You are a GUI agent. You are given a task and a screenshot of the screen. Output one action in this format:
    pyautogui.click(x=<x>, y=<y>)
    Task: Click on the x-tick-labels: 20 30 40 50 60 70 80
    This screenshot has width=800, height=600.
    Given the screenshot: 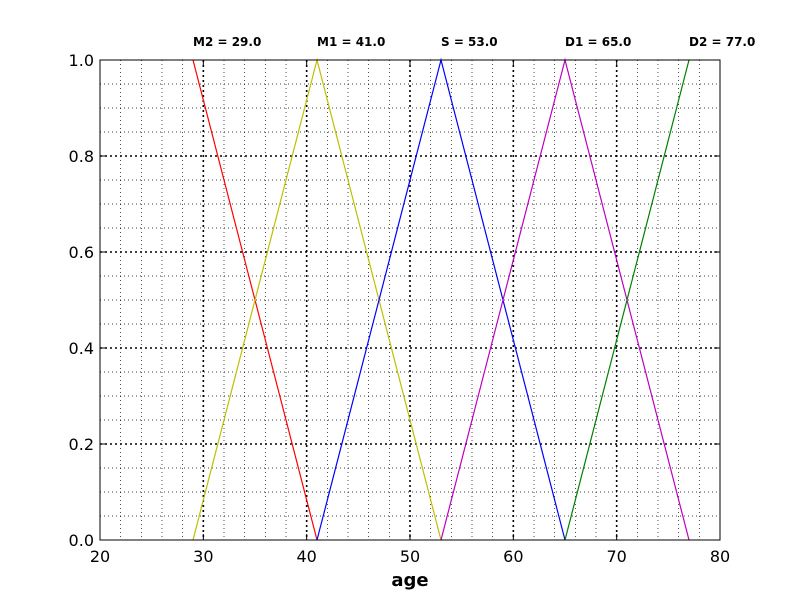 What is the action you would take?
    pyautogui.click(x=410, y=556)
    